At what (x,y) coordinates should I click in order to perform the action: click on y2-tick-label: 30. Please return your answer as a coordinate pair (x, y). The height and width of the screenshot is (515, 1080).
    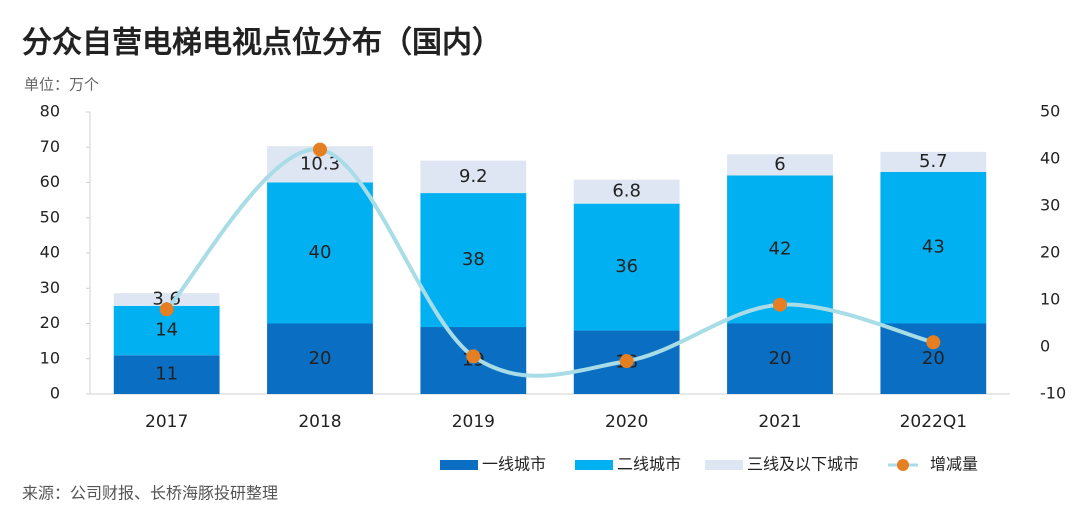
    Looking at the image, I should click on (1050, 205).